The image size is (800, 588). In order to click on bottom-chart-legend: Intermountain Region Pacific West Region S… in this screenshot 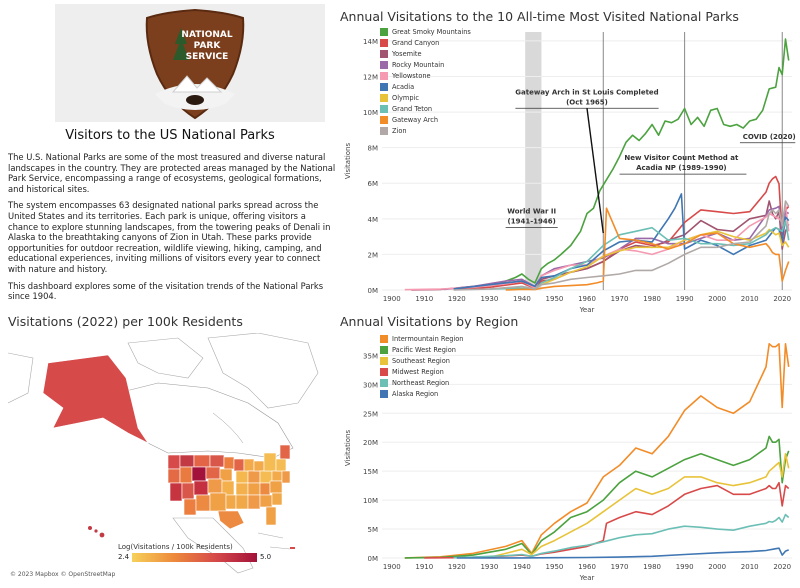, I will do `click(421, 366)`.